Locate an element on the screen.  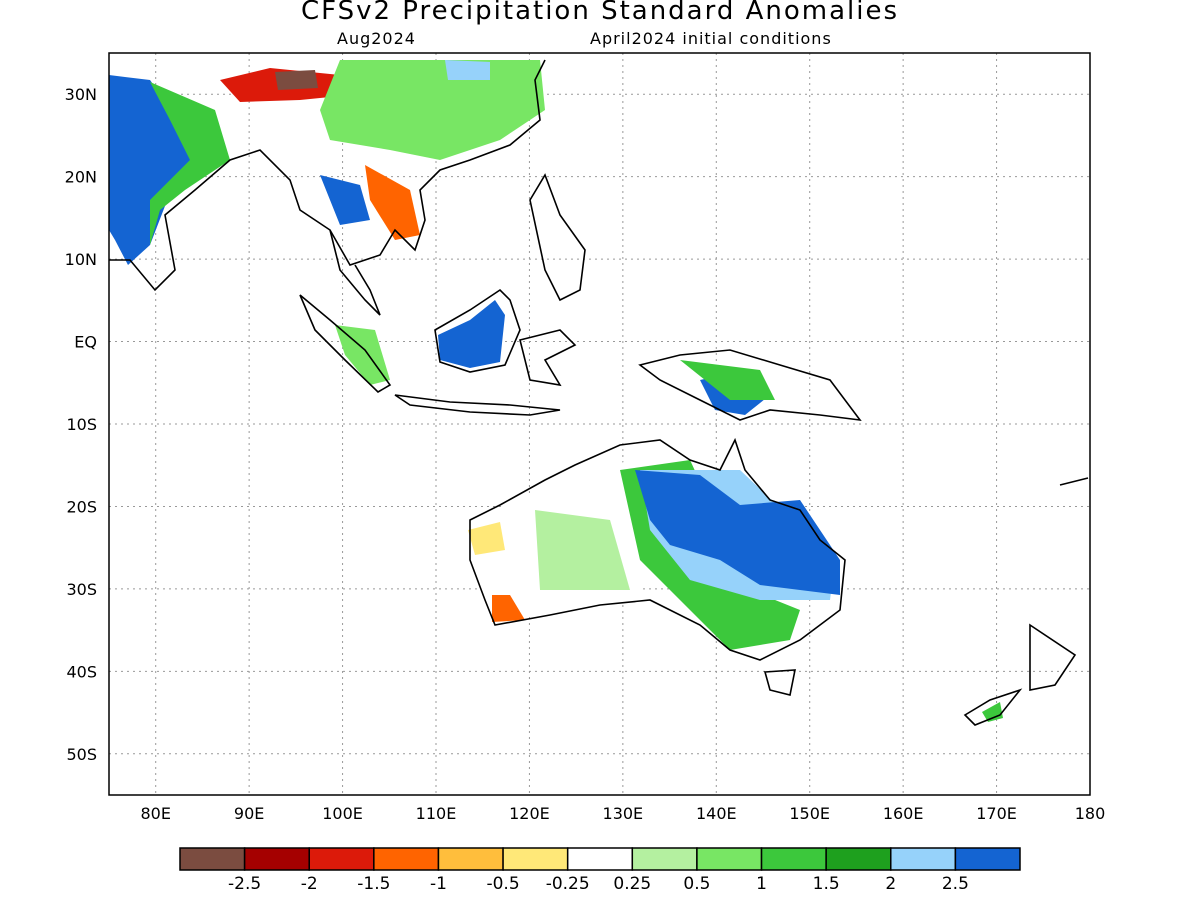
legend-label: -2.5 is located at coordinates (244, 884).